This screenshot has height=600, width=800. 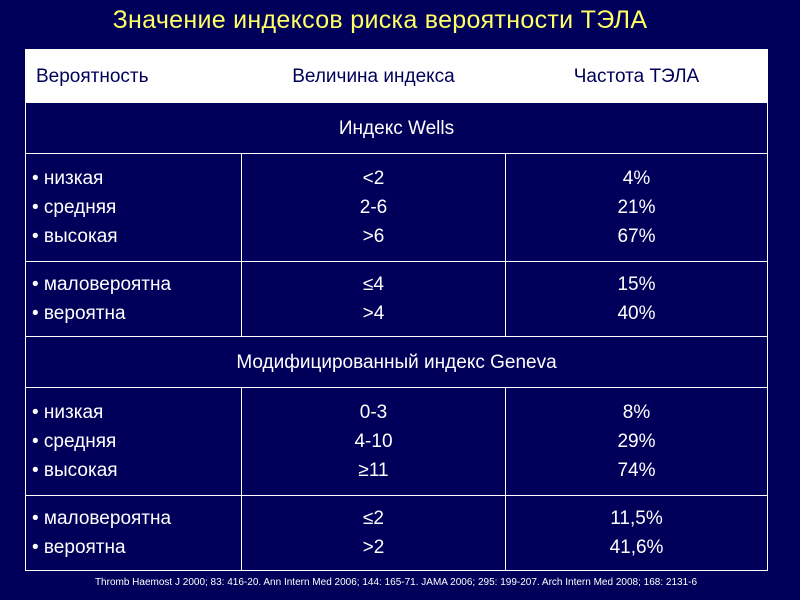 I want to click on frequency-cell: 4% 21% 67%, so click(x=636, y=207).